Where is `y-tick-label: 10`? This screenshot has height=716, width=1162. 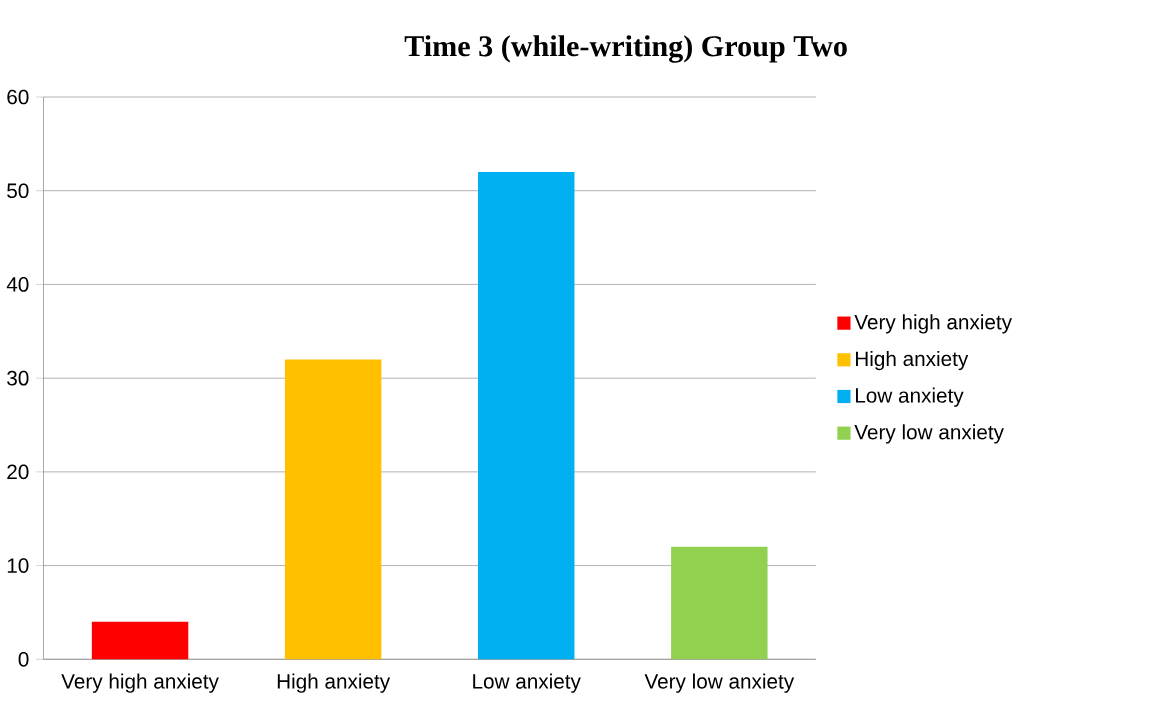
y-tick-label: 10 is located at coordinates (18, 566).